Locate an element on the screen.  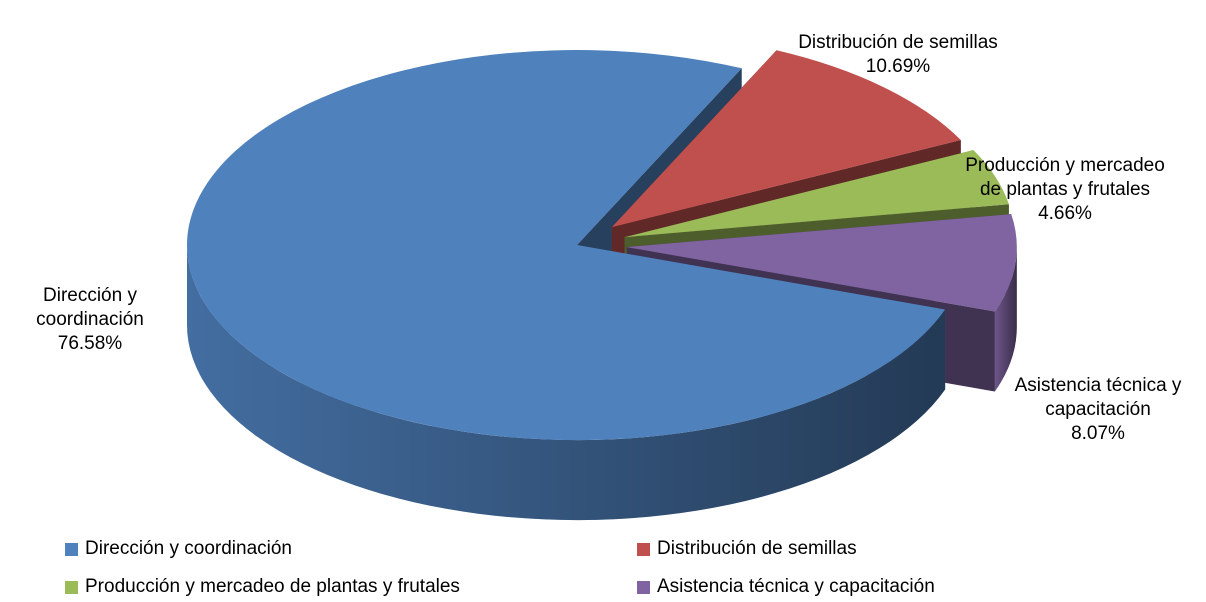
data-label-category: Distribución de semillas is located at coordinates (898, 42).